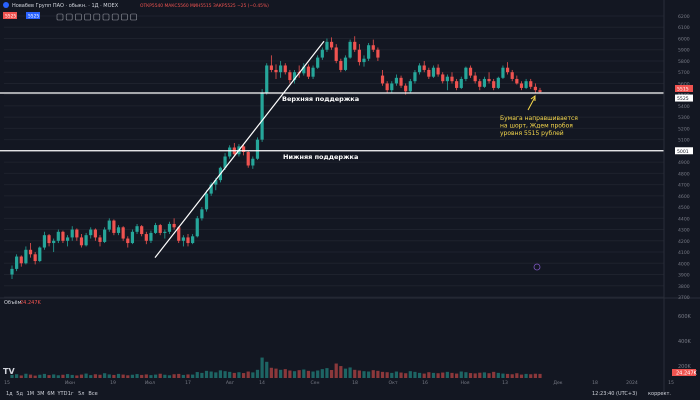 The height and width of the screenshot is (400, 700). I want to click on trendline, so click(239, 149).